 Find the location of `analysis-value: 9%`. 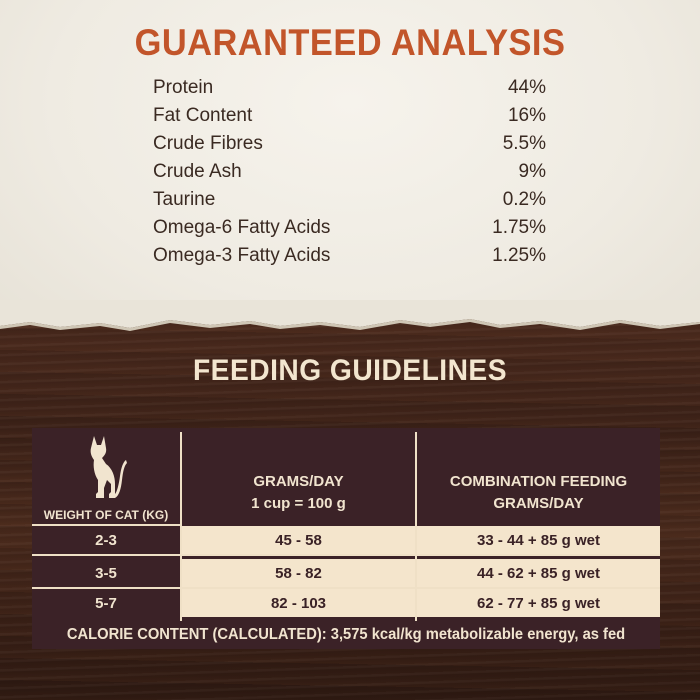

analysis-value: 9% is located at coordinates (532, 171).